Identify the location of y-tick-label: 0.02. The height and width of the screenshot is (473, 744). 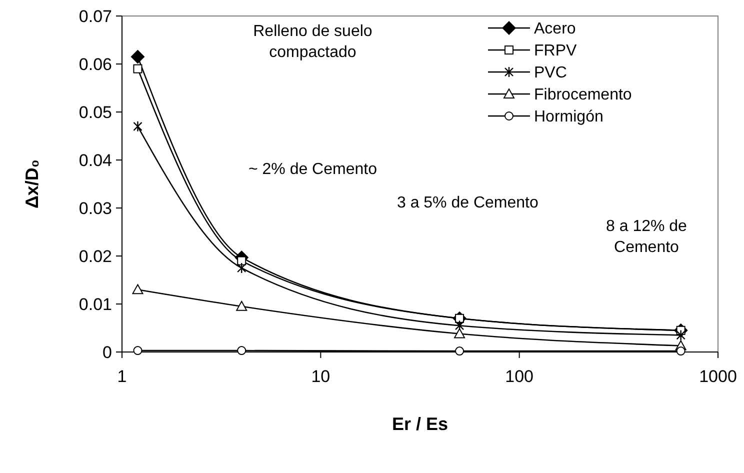
(95, 256).